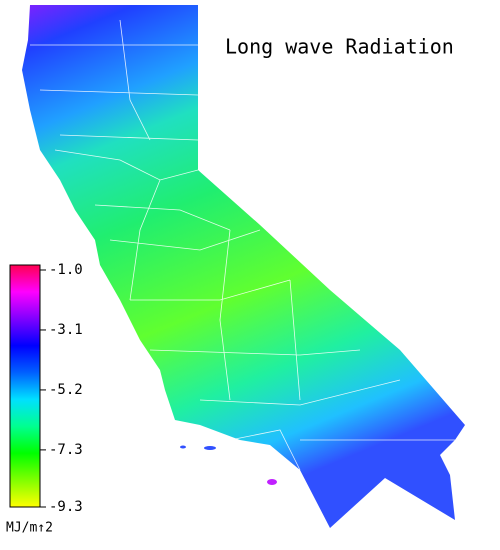 The image size is (500, 550). I want to click on colorbar, so click(25, 386).